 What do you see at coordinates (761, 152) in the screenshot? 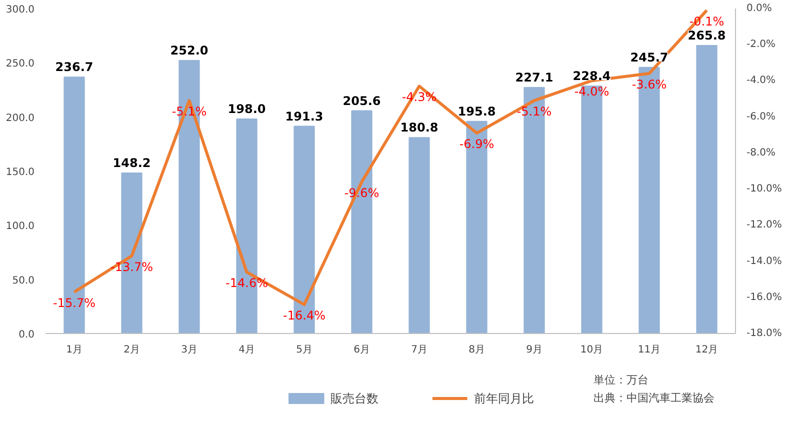
I see `y2-tick-label: -8.0%` at bounding box center [761, 152].